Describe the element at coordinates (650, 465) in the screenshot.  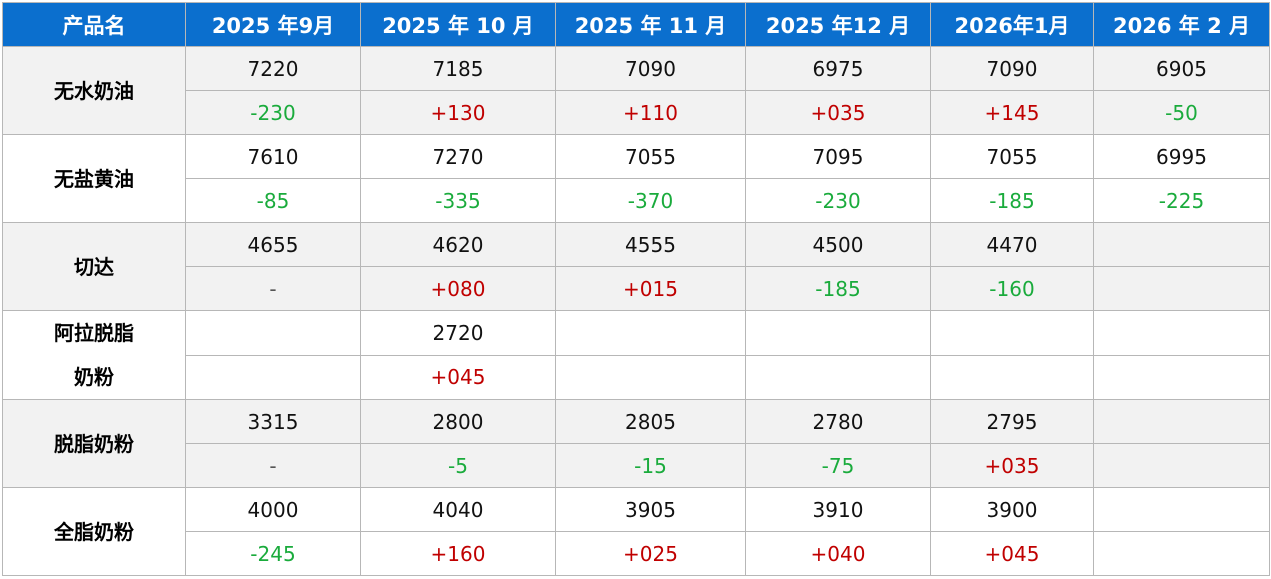
I see `change-cell: -15` at that location.